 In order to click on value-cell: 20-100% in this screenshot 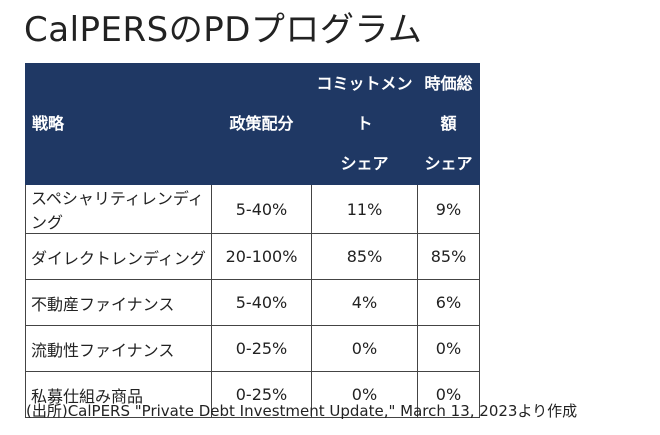, I will do `click(261, 256)`.